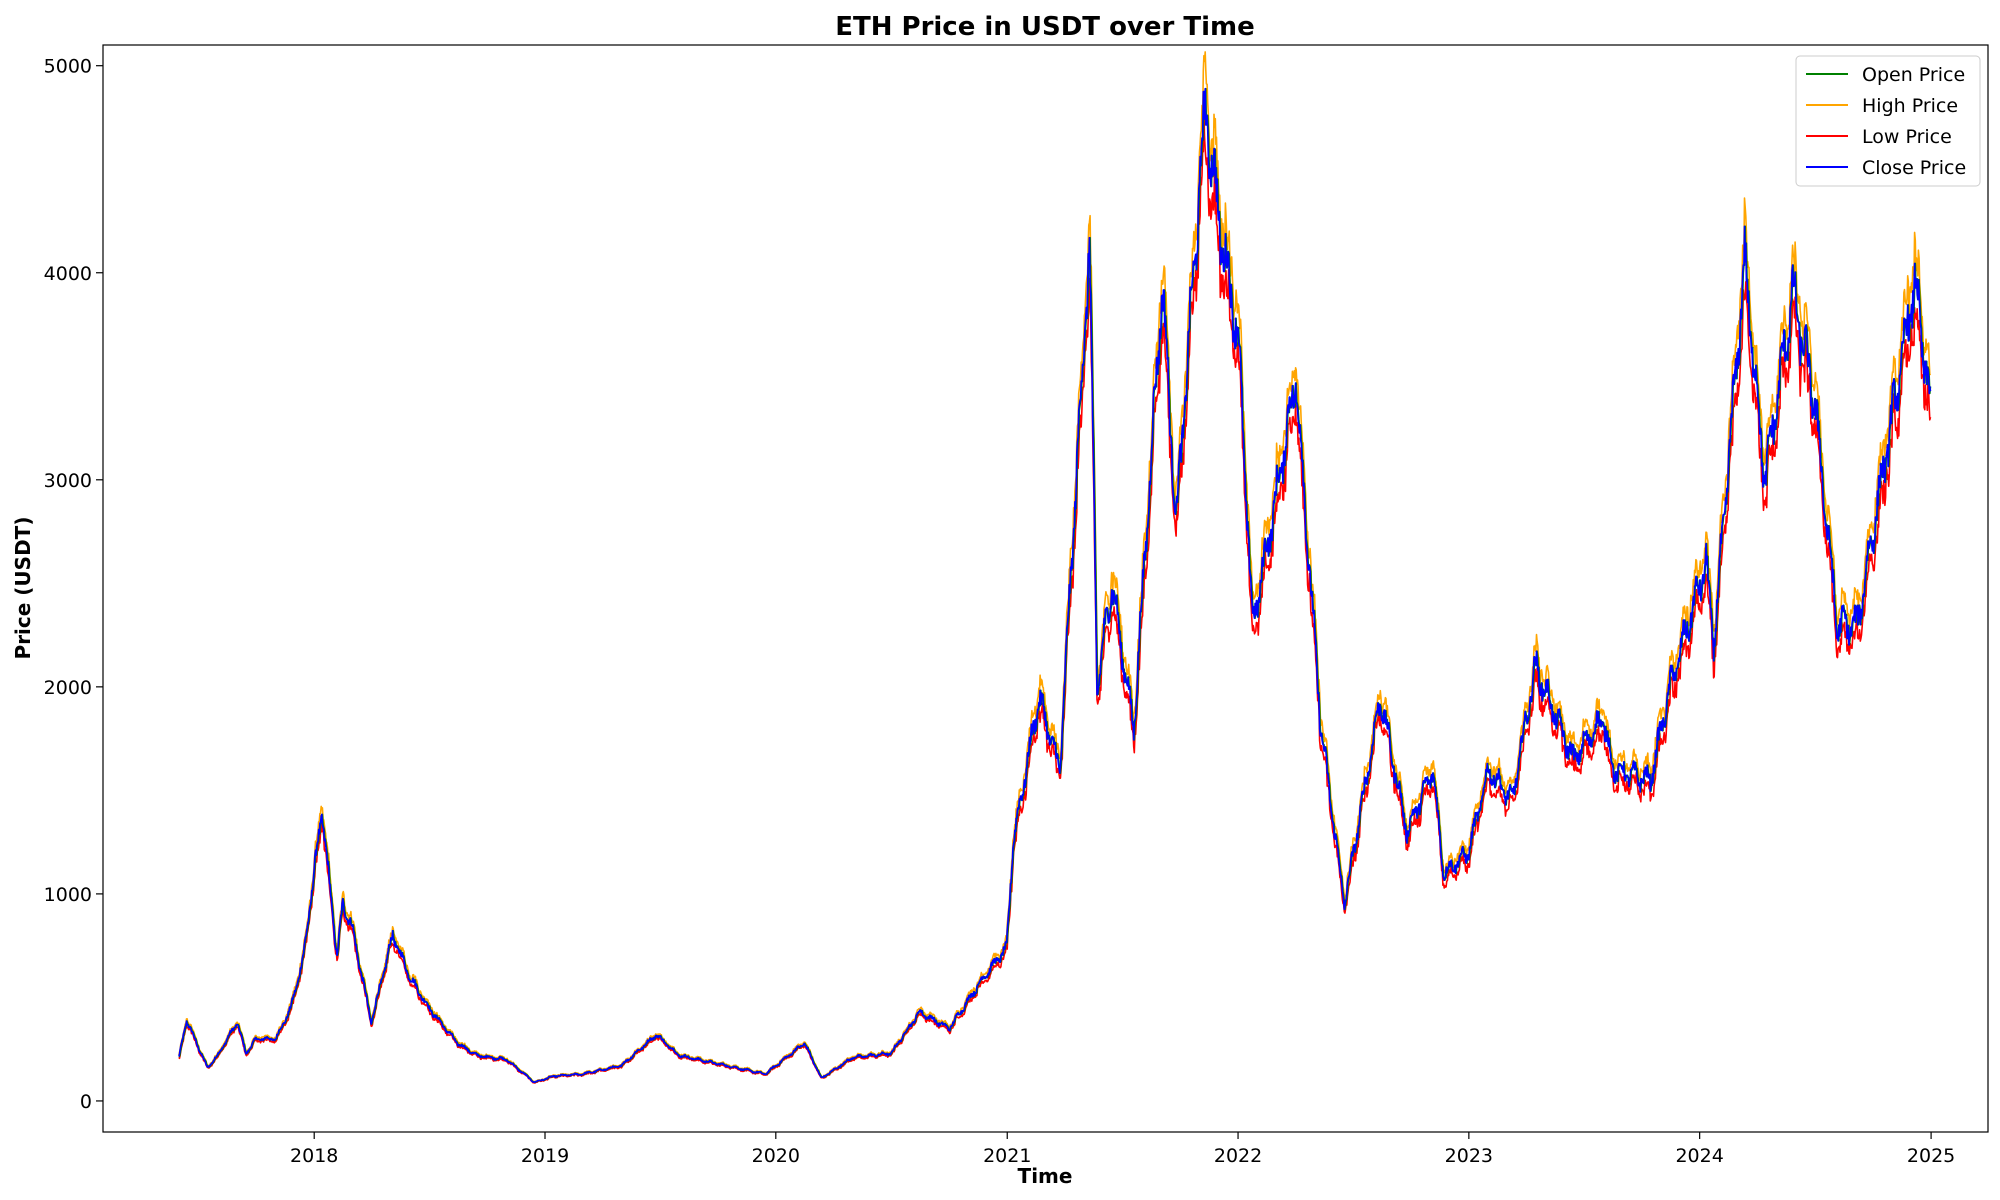  I want to click on legend-label: Open Price, so click(1913, 75).